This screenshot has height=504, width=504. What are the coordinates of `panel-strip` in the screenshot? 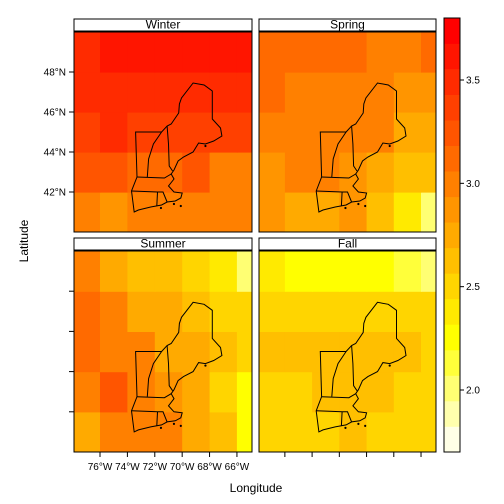 It's located at (163, 25).